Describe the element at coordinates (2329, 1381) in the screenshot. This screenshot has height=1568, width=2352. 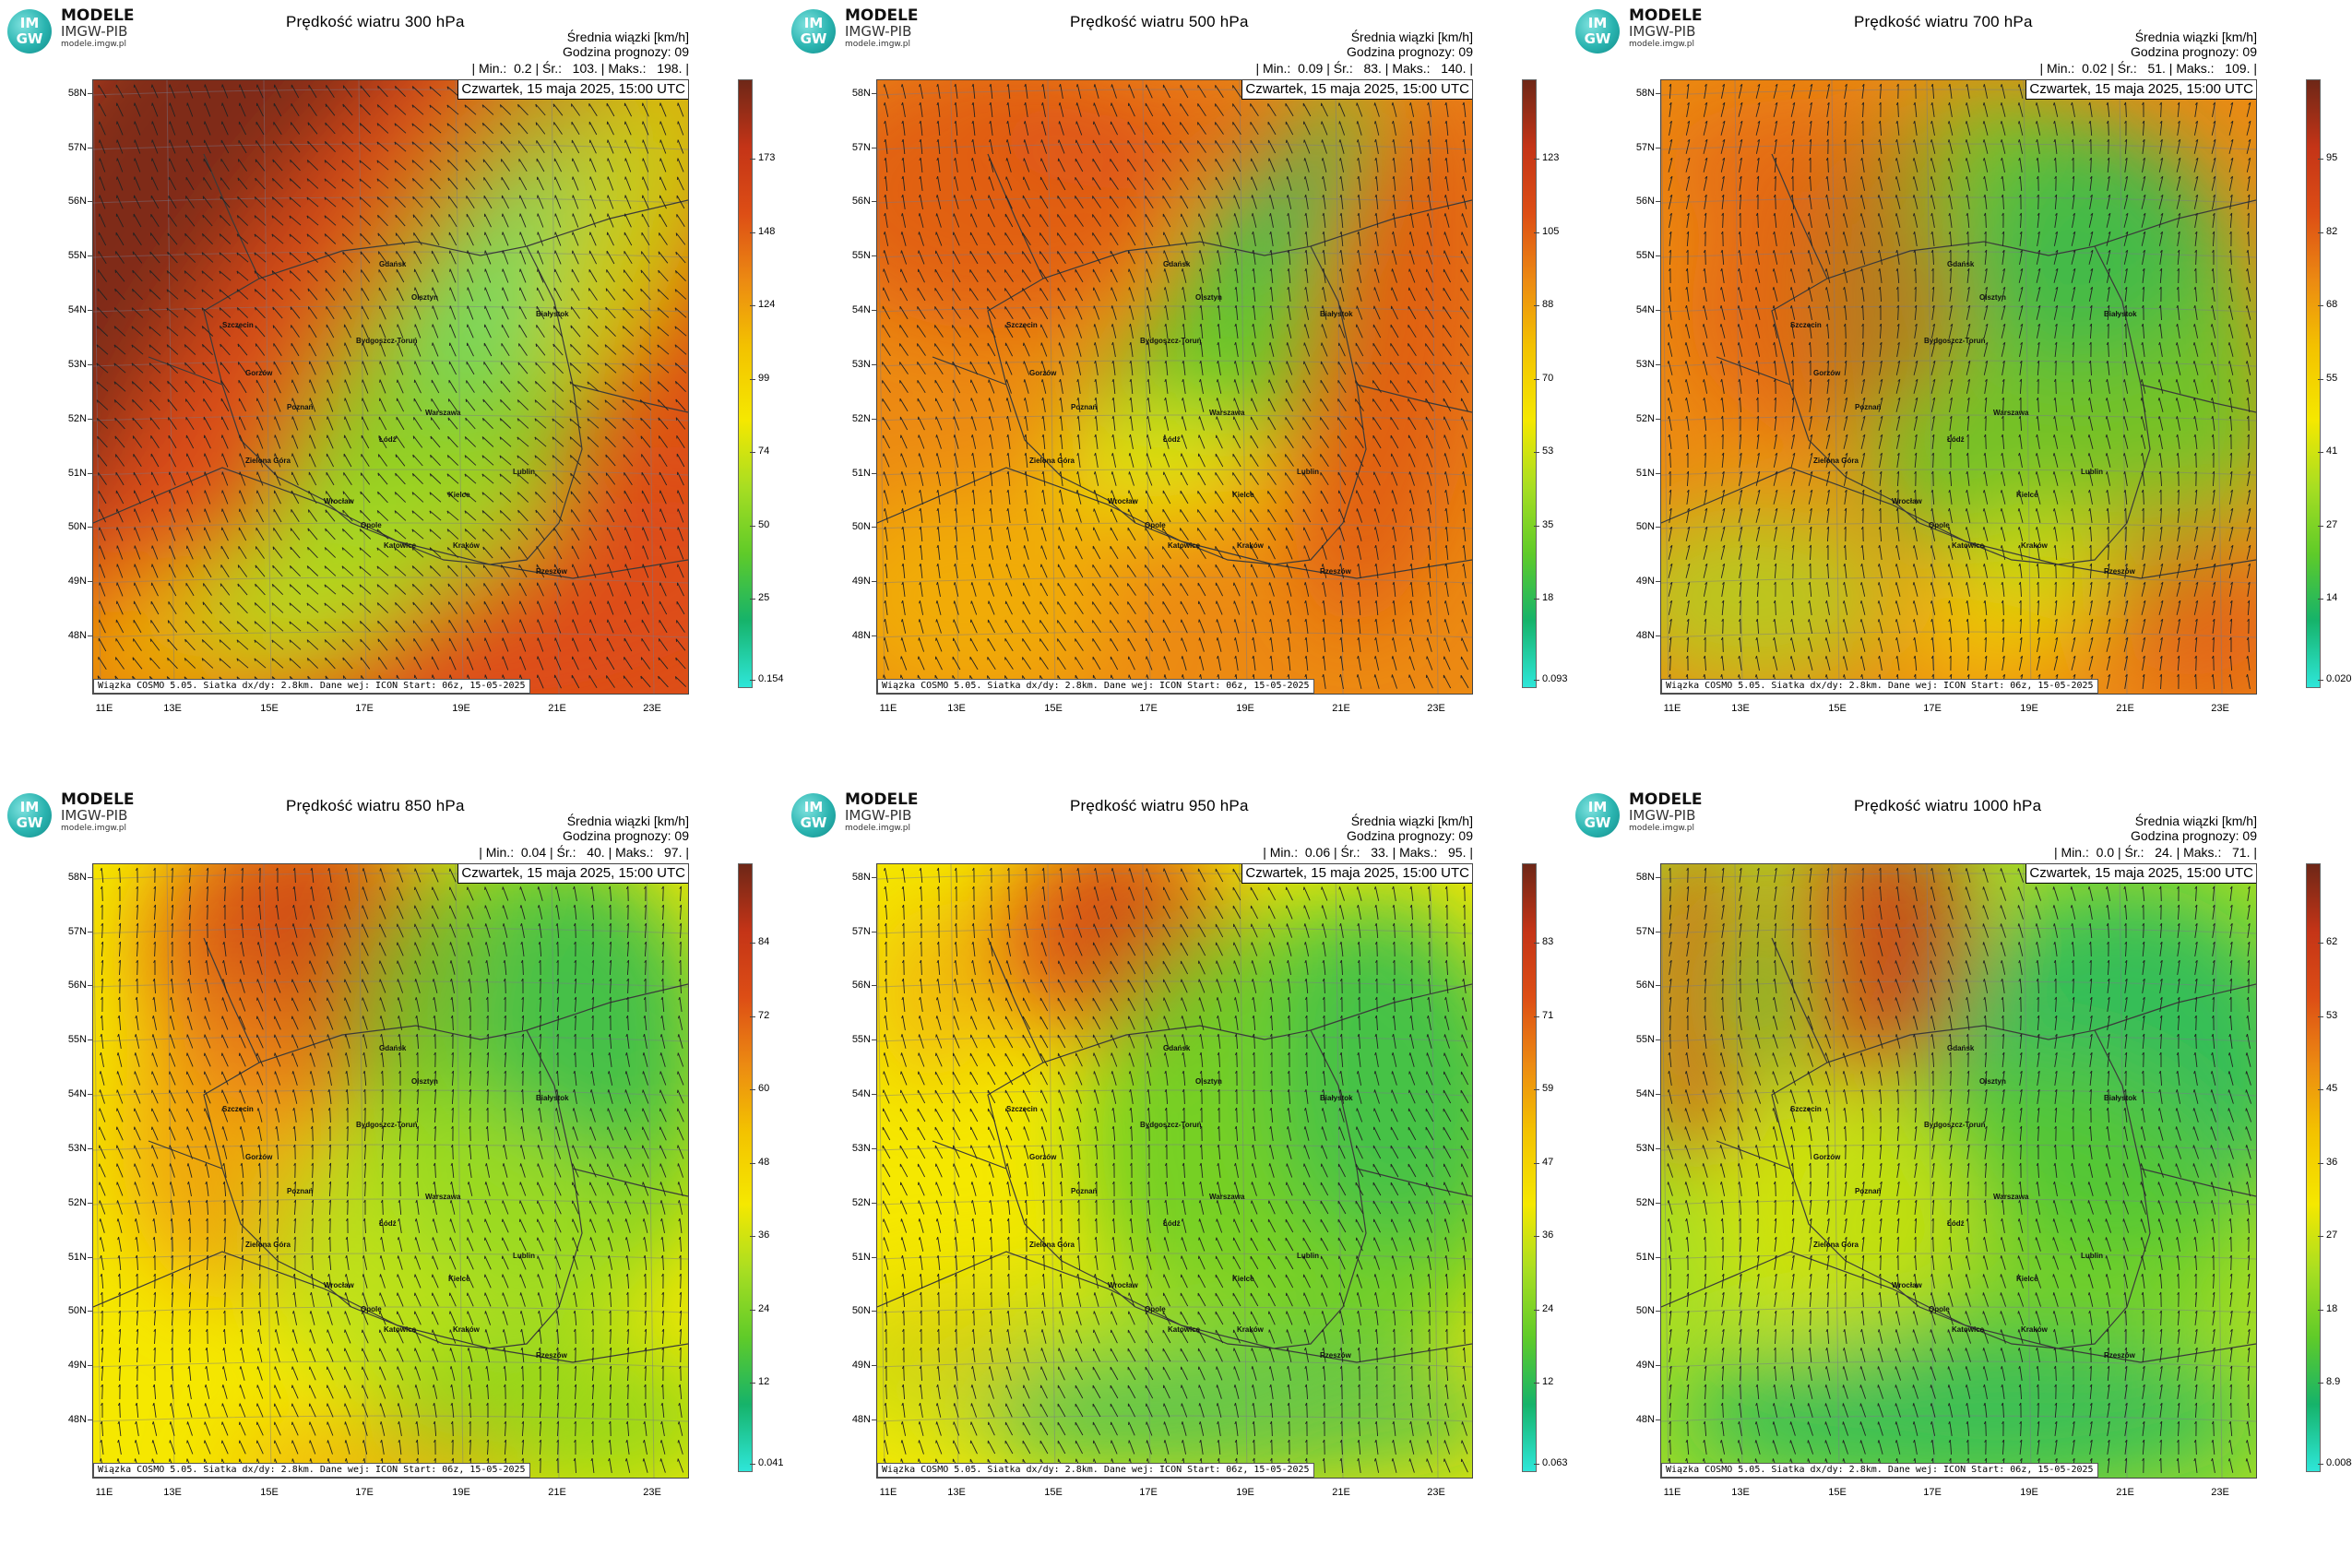
I see `colorbar-tick-label: 8.9` at that location.